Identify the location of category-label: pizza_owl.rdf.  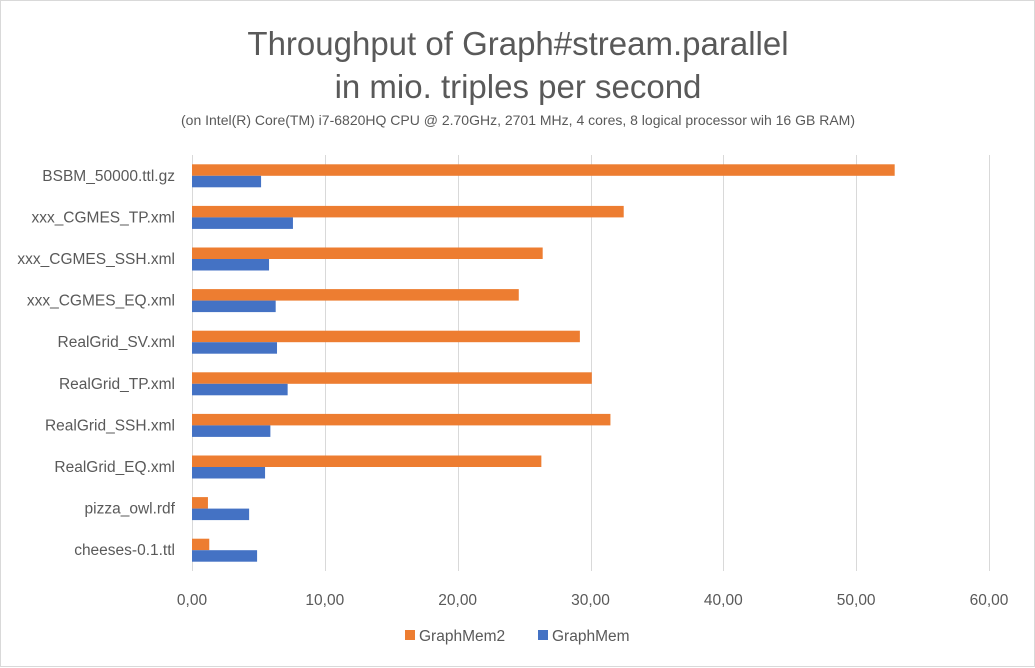
(130, 509).